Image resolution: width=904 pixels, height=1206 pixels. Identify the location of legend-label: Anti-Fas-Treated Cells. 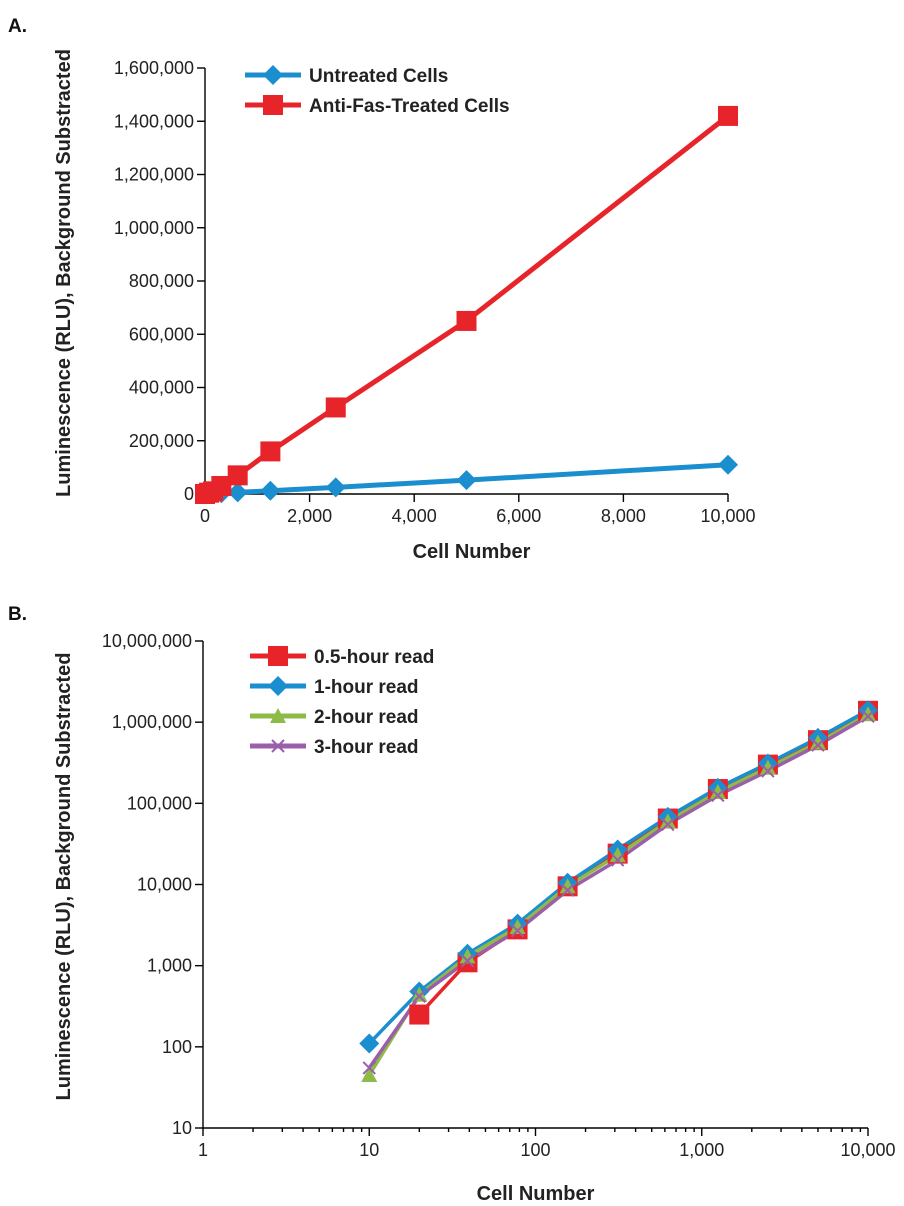
(409, 106).